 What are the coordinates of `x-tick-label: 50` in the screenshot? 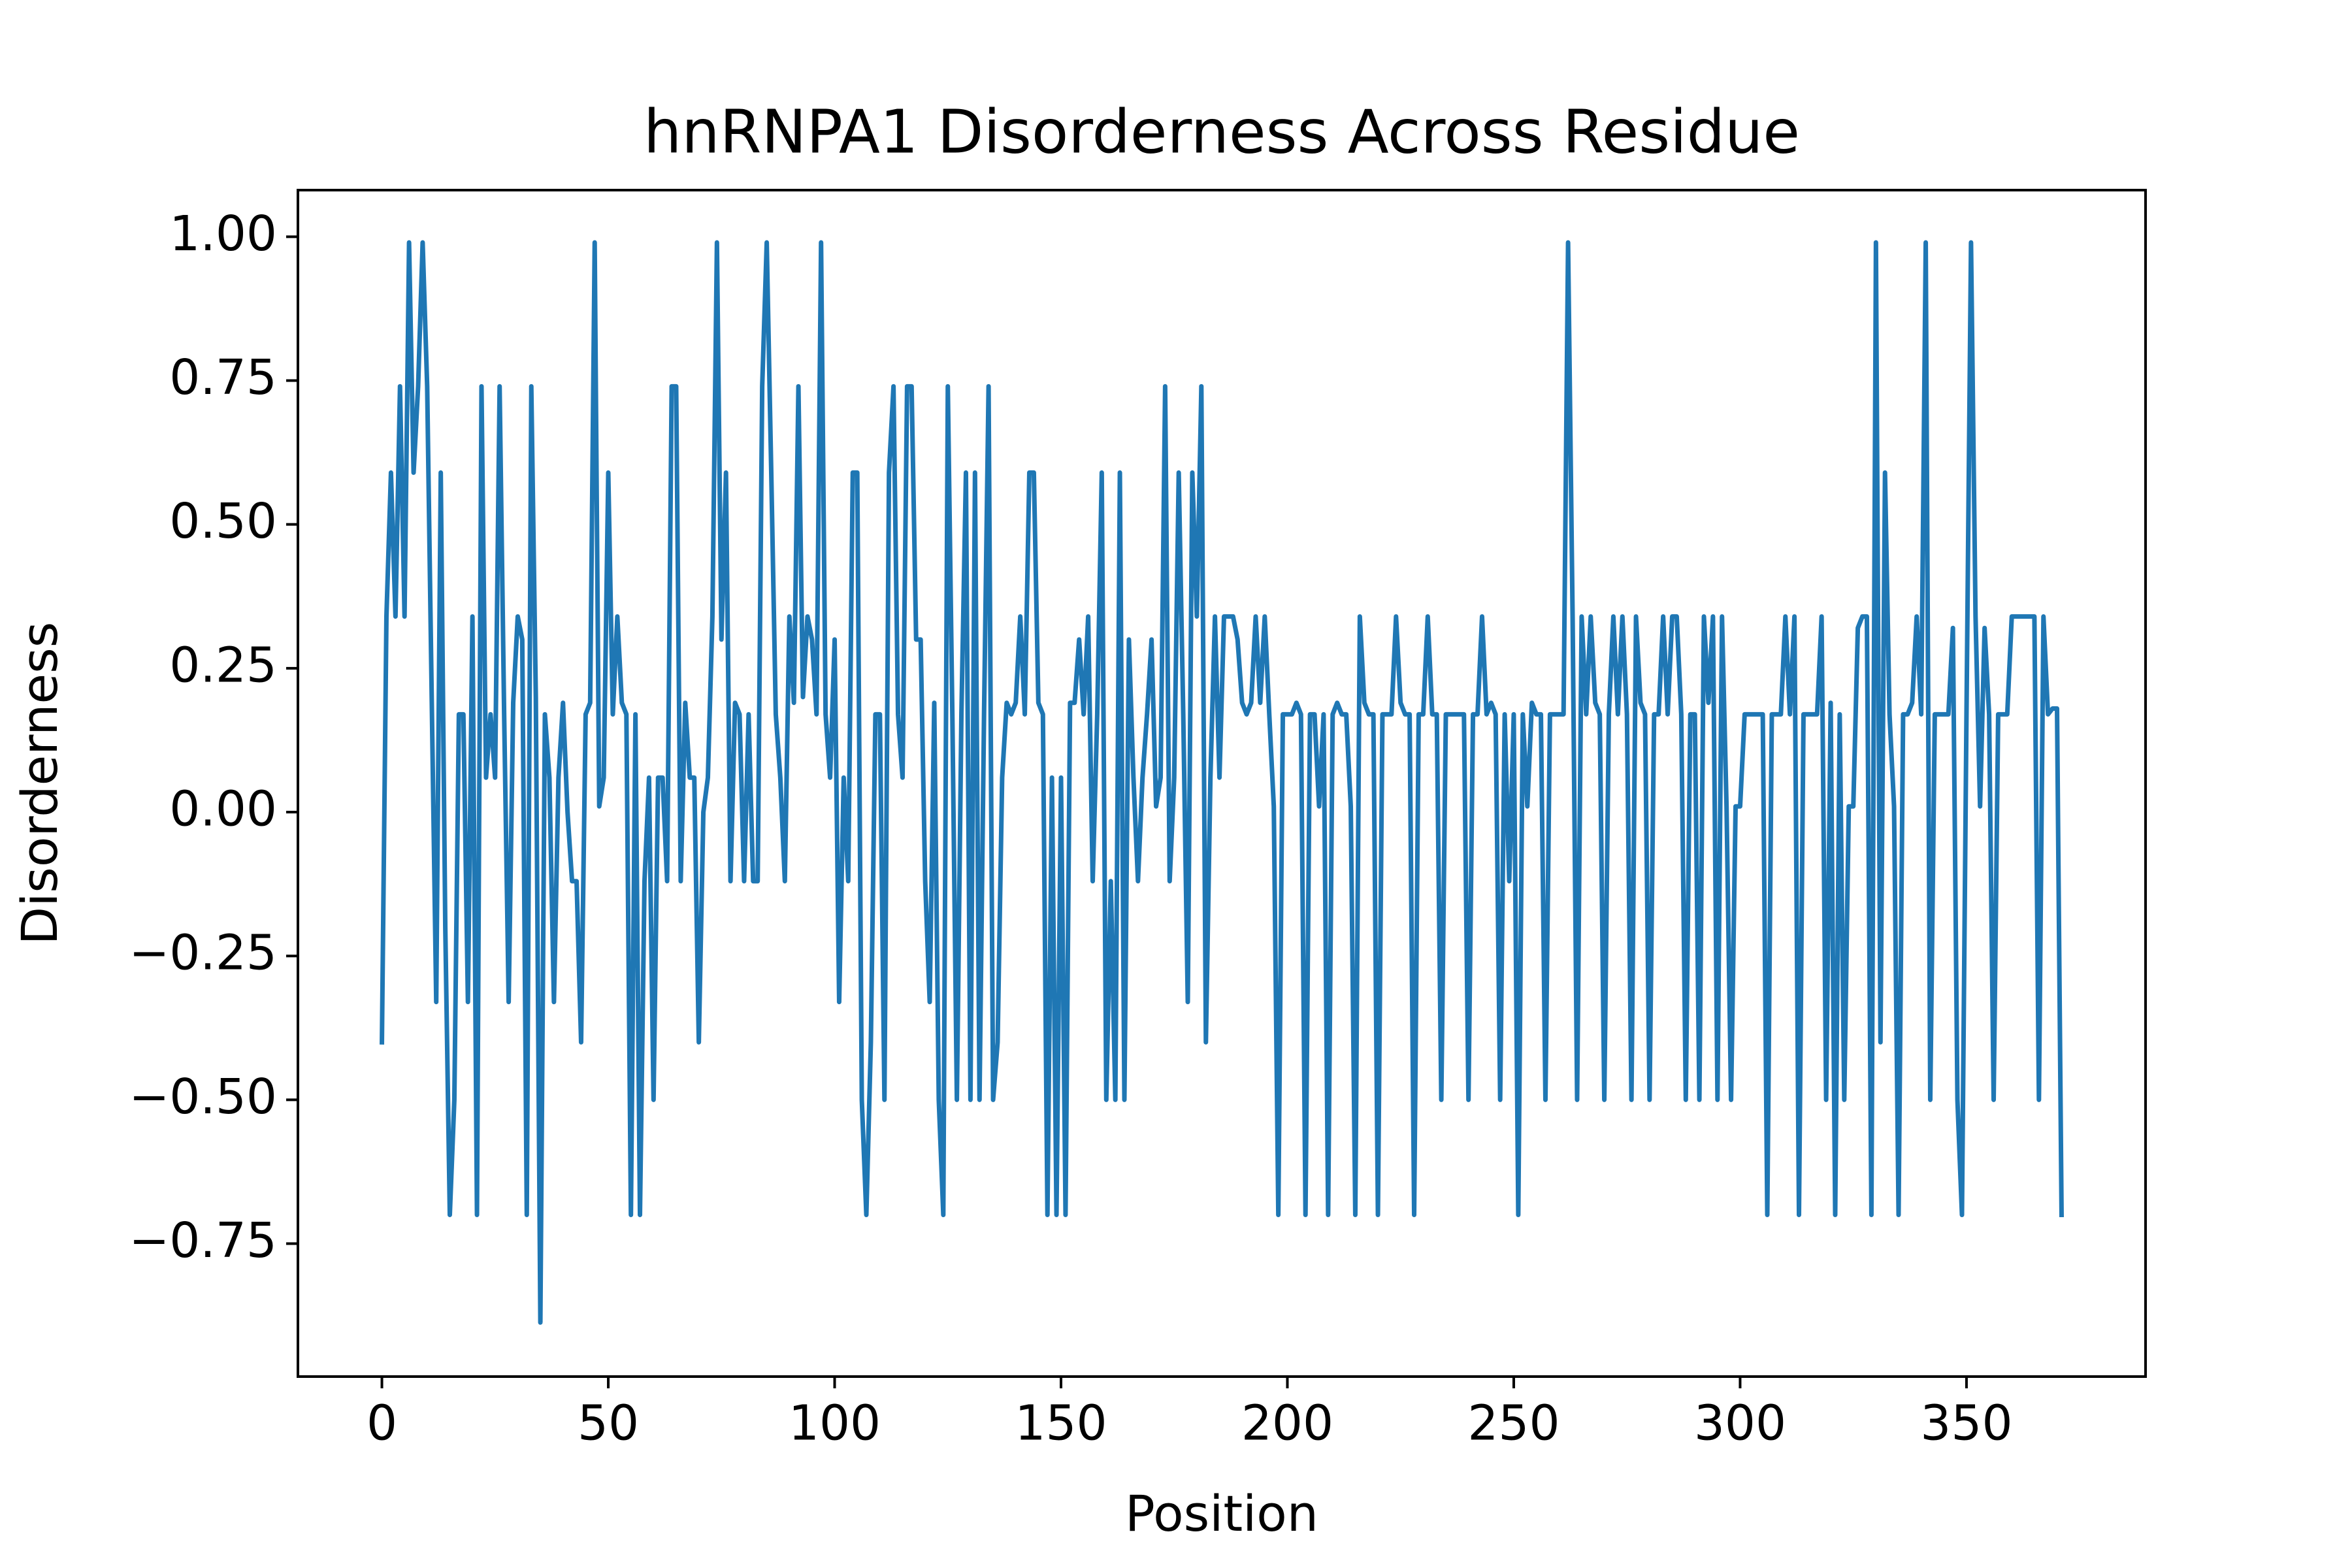 It's located at (608, 1424).